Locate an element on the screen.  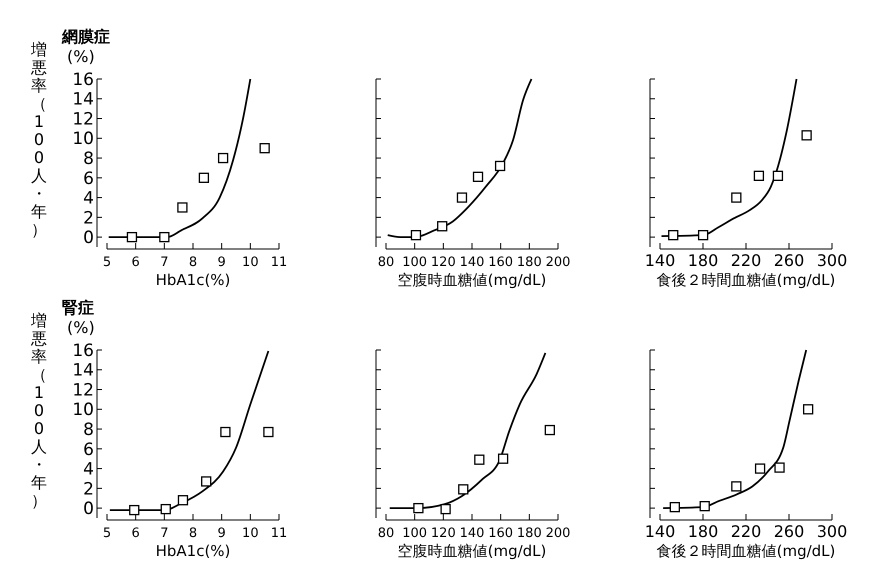
chart-title: 腎症 is located at coordinates (78, 307).